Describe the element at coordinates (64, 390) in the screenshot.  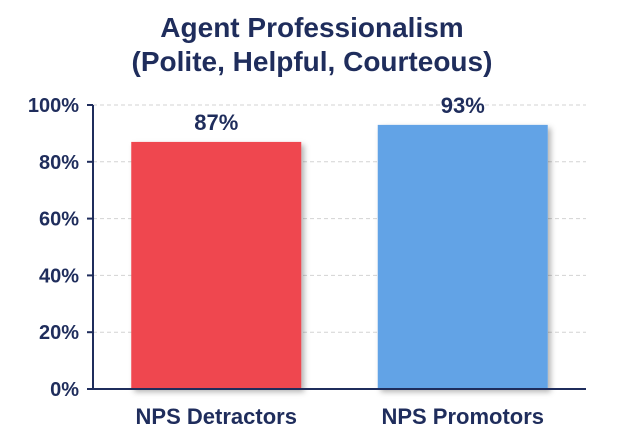
I see `y-tick-label: 0%` at that location.